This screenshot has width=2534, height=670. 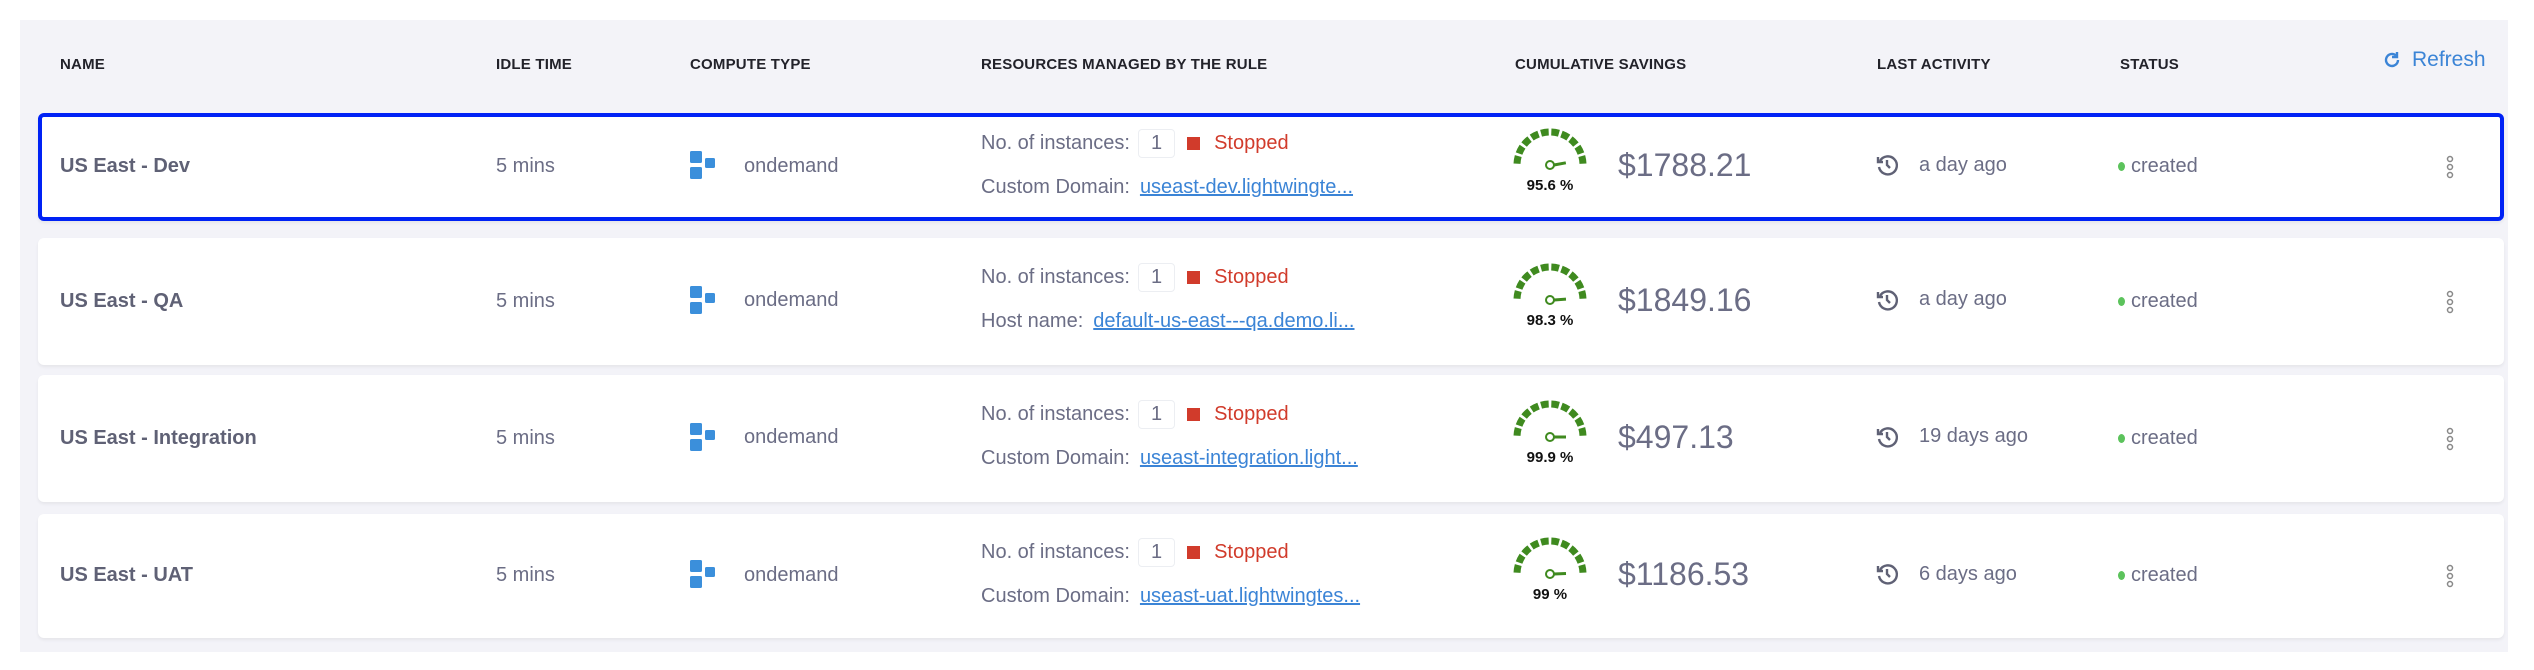 What do you see at coordinates (1676, 436) in the screenshot?
I see `cumulative-savings: $497.13` at bounding box center [1676, 436].